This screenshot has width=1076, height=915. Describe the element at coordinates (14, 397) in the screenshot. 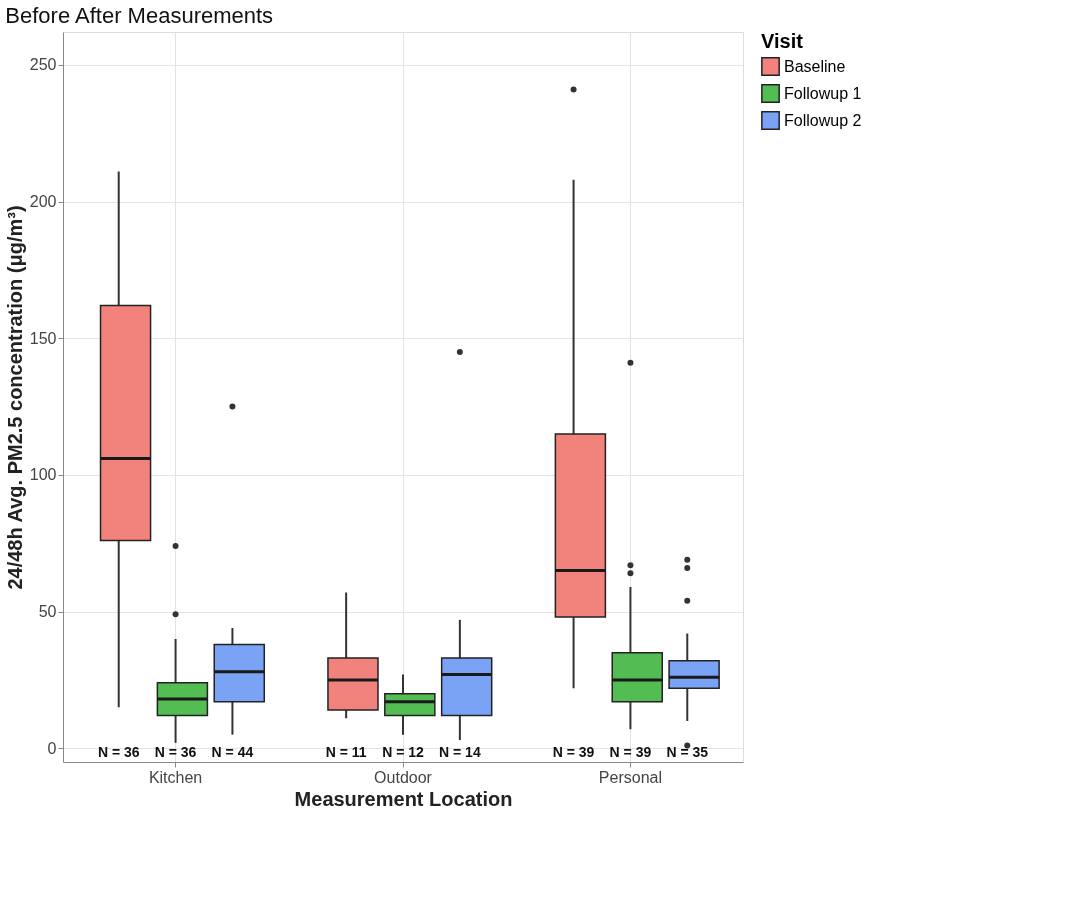

I see `y-axis-title: 24/48h Avg. PM2.5 concentration (μg/m³)` at that location.